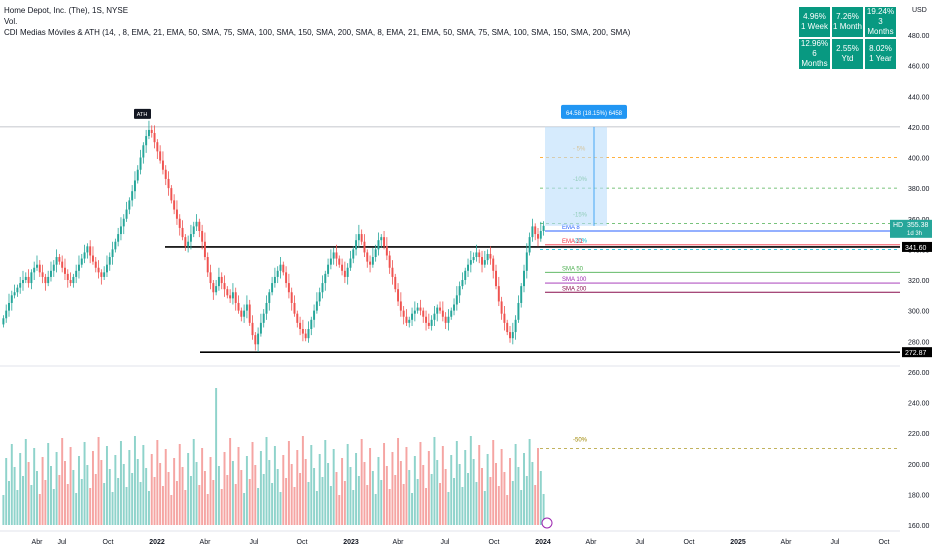  I want to click on x-tick-label: Oct, so click(108, 542).